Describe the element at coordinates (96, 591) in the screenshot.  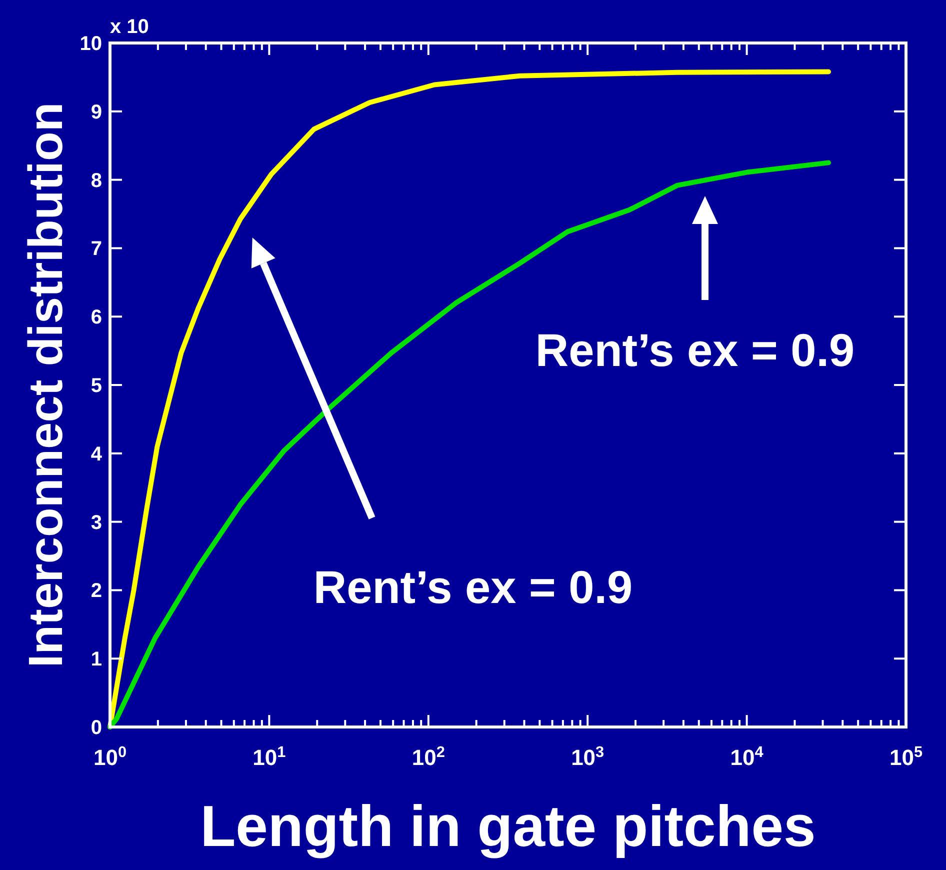
I see `y-tick-label: 2` at that location.